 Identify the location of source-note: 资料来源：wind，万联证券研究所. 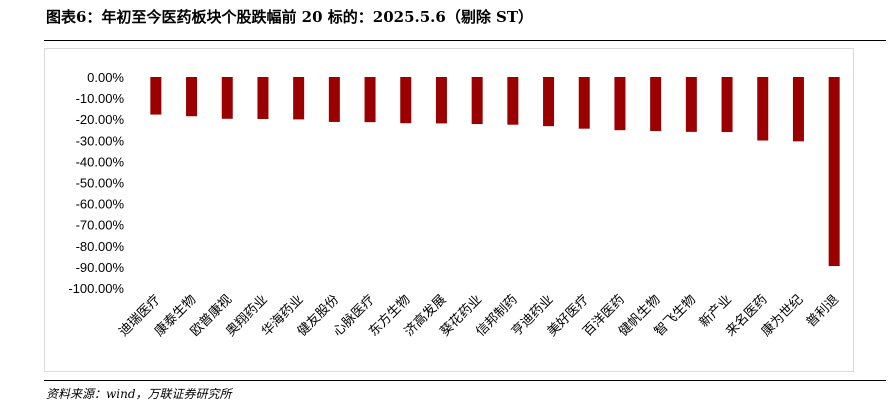
(139, 394).